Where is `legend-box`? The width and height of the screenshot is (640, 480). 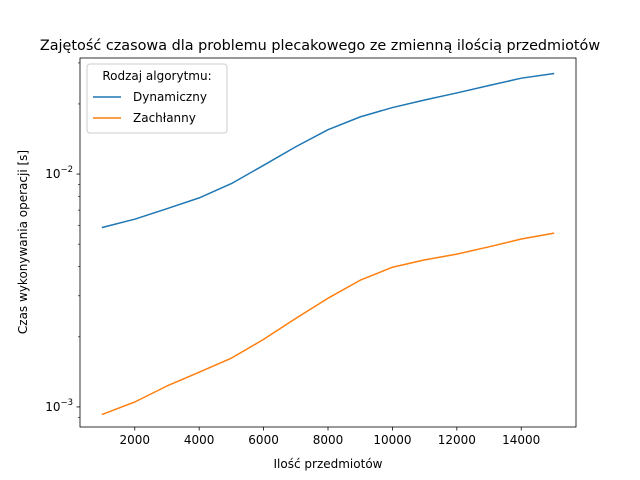 legend-box is located at coordinates (157, 98).